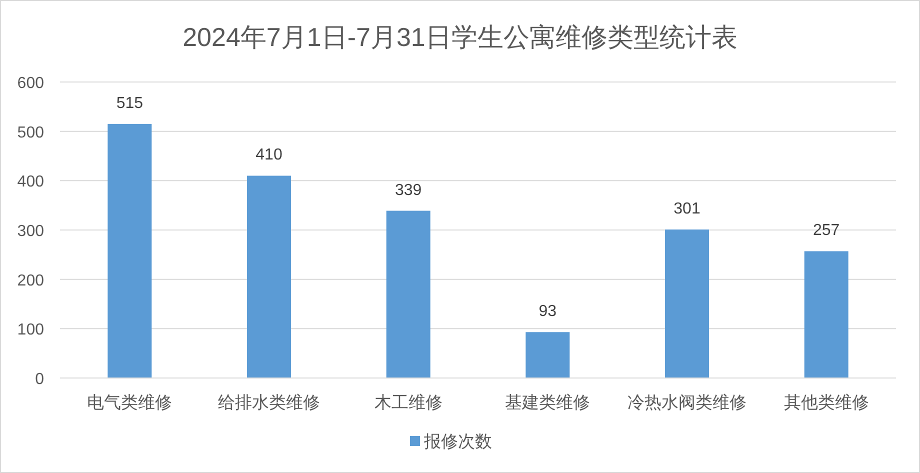 The width and height of the screenshot is (920, 473). Describe the element at coordinates (30, 83) in the screenshot. I see `y-tick-label: 600` at that location.